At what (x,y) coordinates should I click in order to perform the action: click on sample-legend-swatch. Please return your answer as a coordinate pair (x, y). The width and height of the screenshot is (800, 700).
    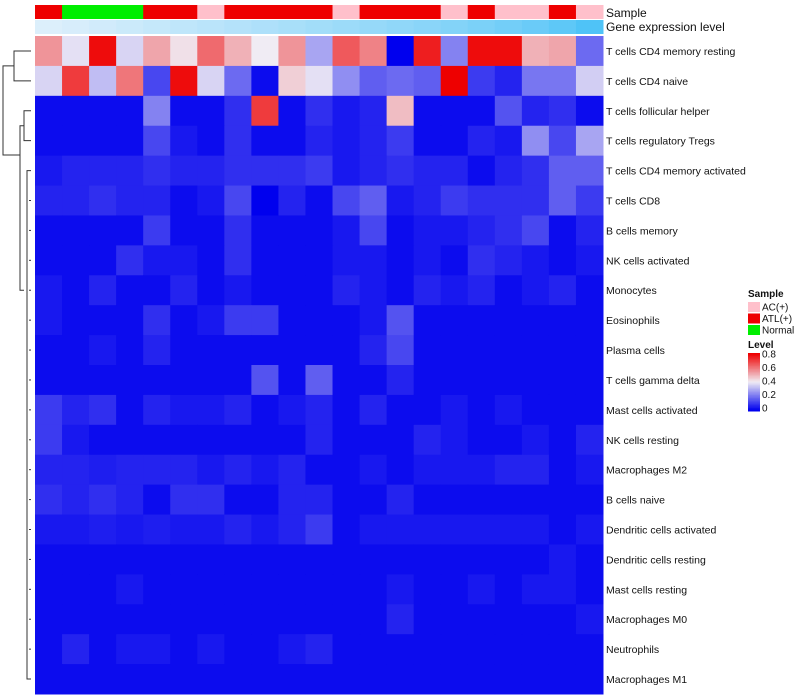
    Looking at the image, I should click on (754, 307).